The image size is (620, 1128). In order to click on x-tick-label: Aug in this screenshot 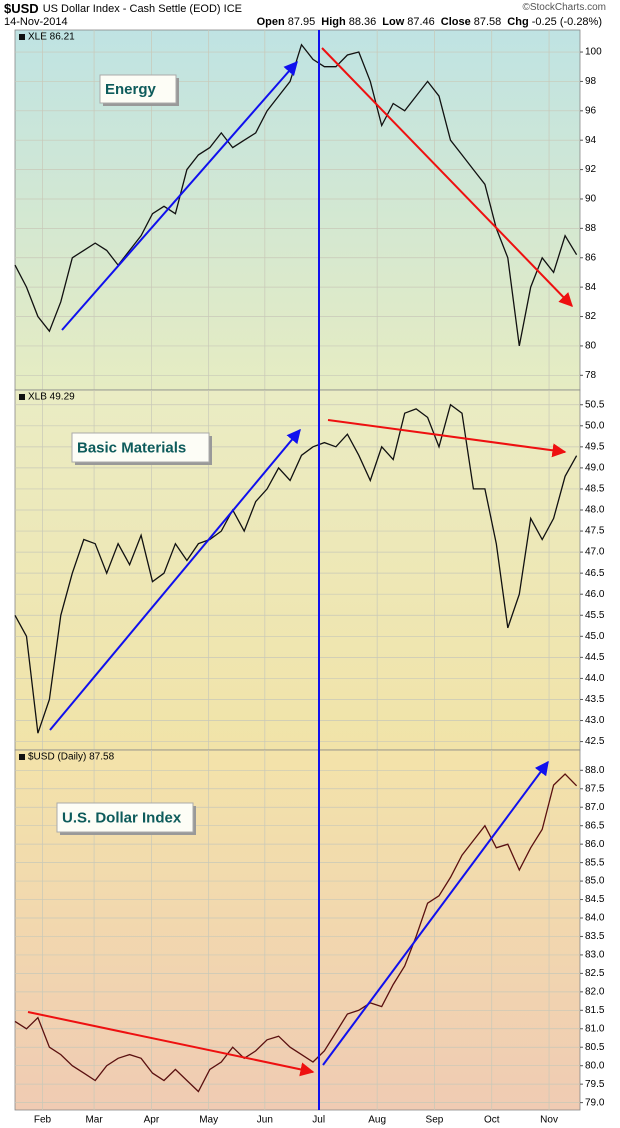, I will do `click(377, 1120)`.